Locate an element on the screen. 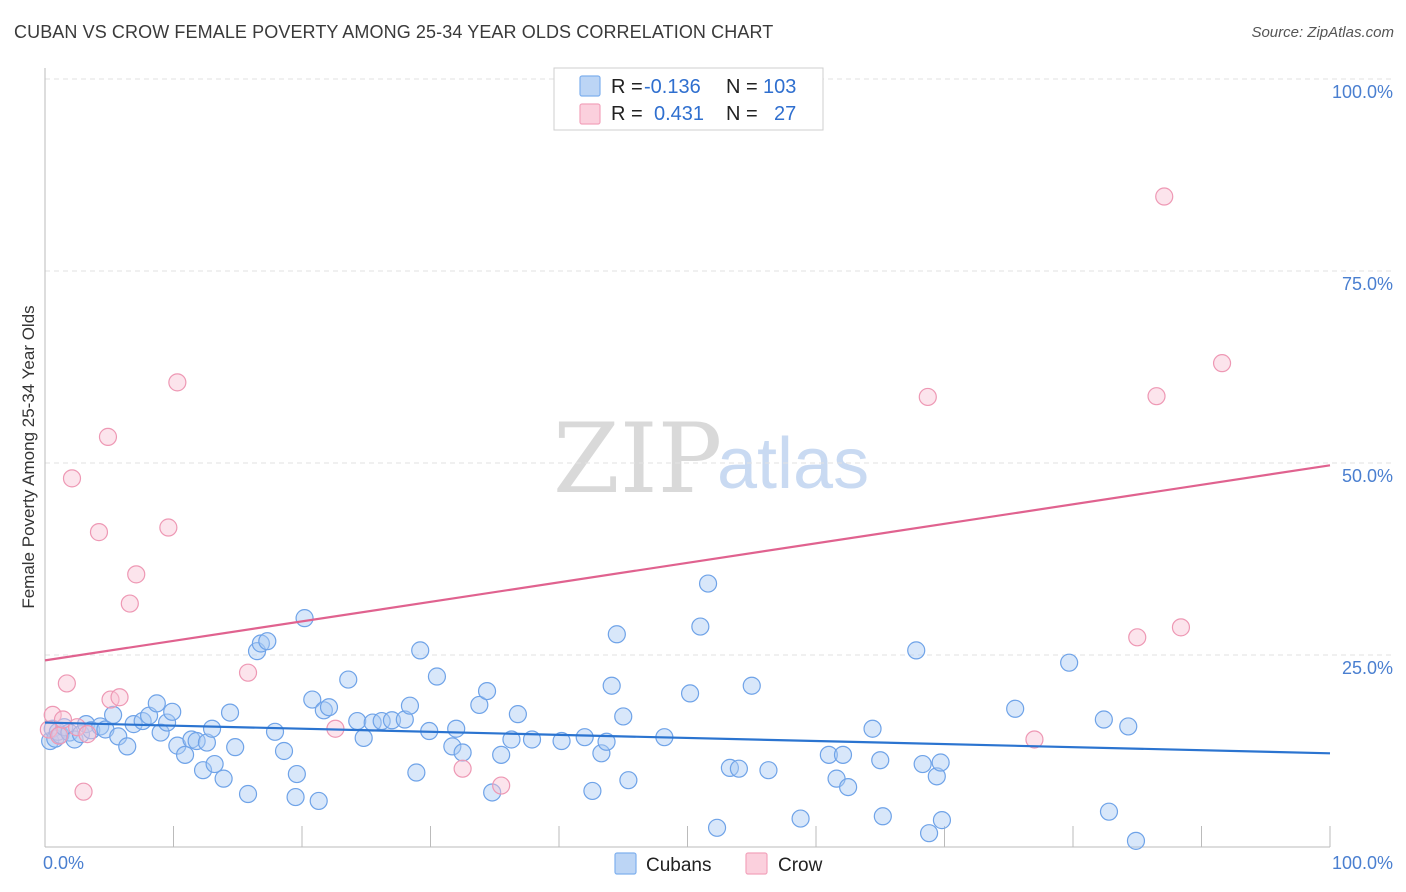  legend-n-value-cubans: 103 is located at coordinates (779, 87).